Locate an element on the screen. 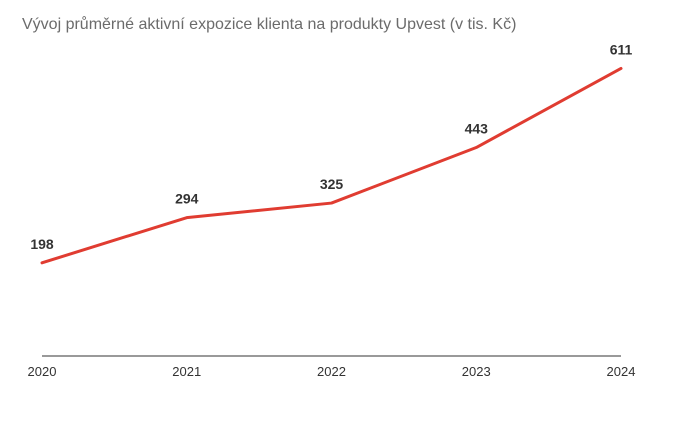  data-label: 325 is located at coordinates (332, 184).